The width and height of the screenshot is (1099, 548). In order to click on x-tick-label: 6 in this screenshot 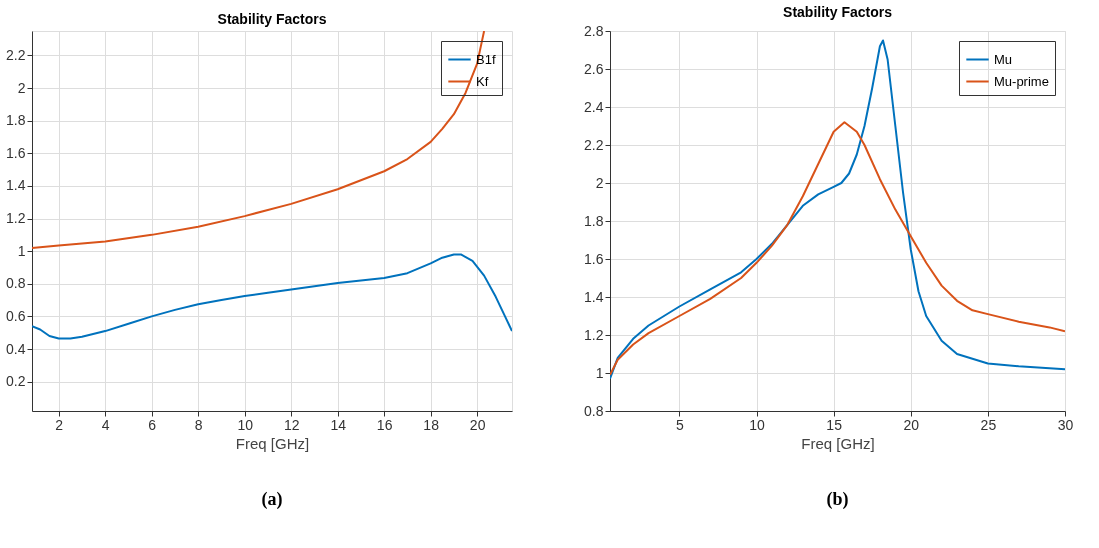, I will do `click(152, 424)`.